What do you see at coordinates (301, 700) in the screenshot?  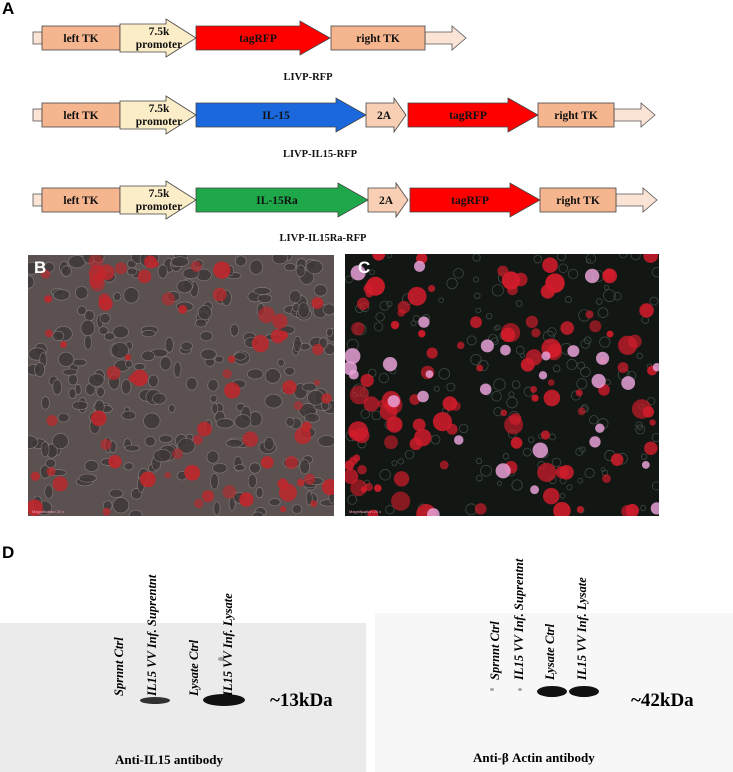 I see `size-marker-13kda: ~13kDa` at bounding box center [301, 700].